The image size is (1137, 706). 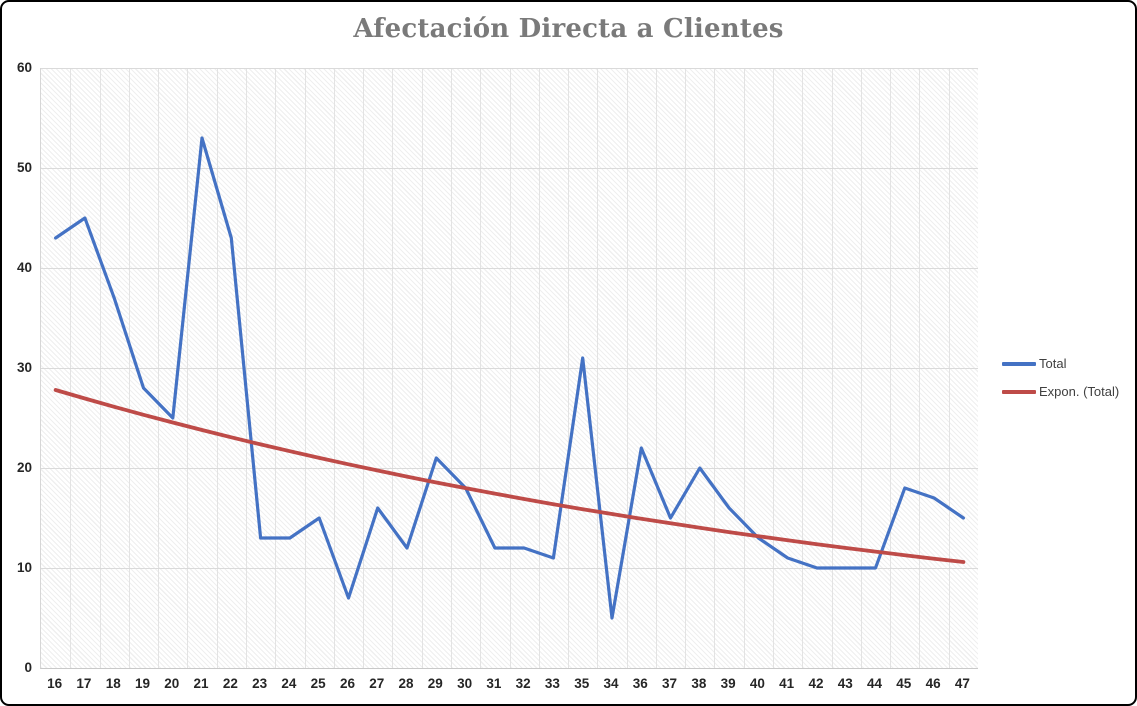 What do you see at coordinates (84, 683) in the screenshot?
I see `x-tick-label: 17` at bounding box center [84, 683].